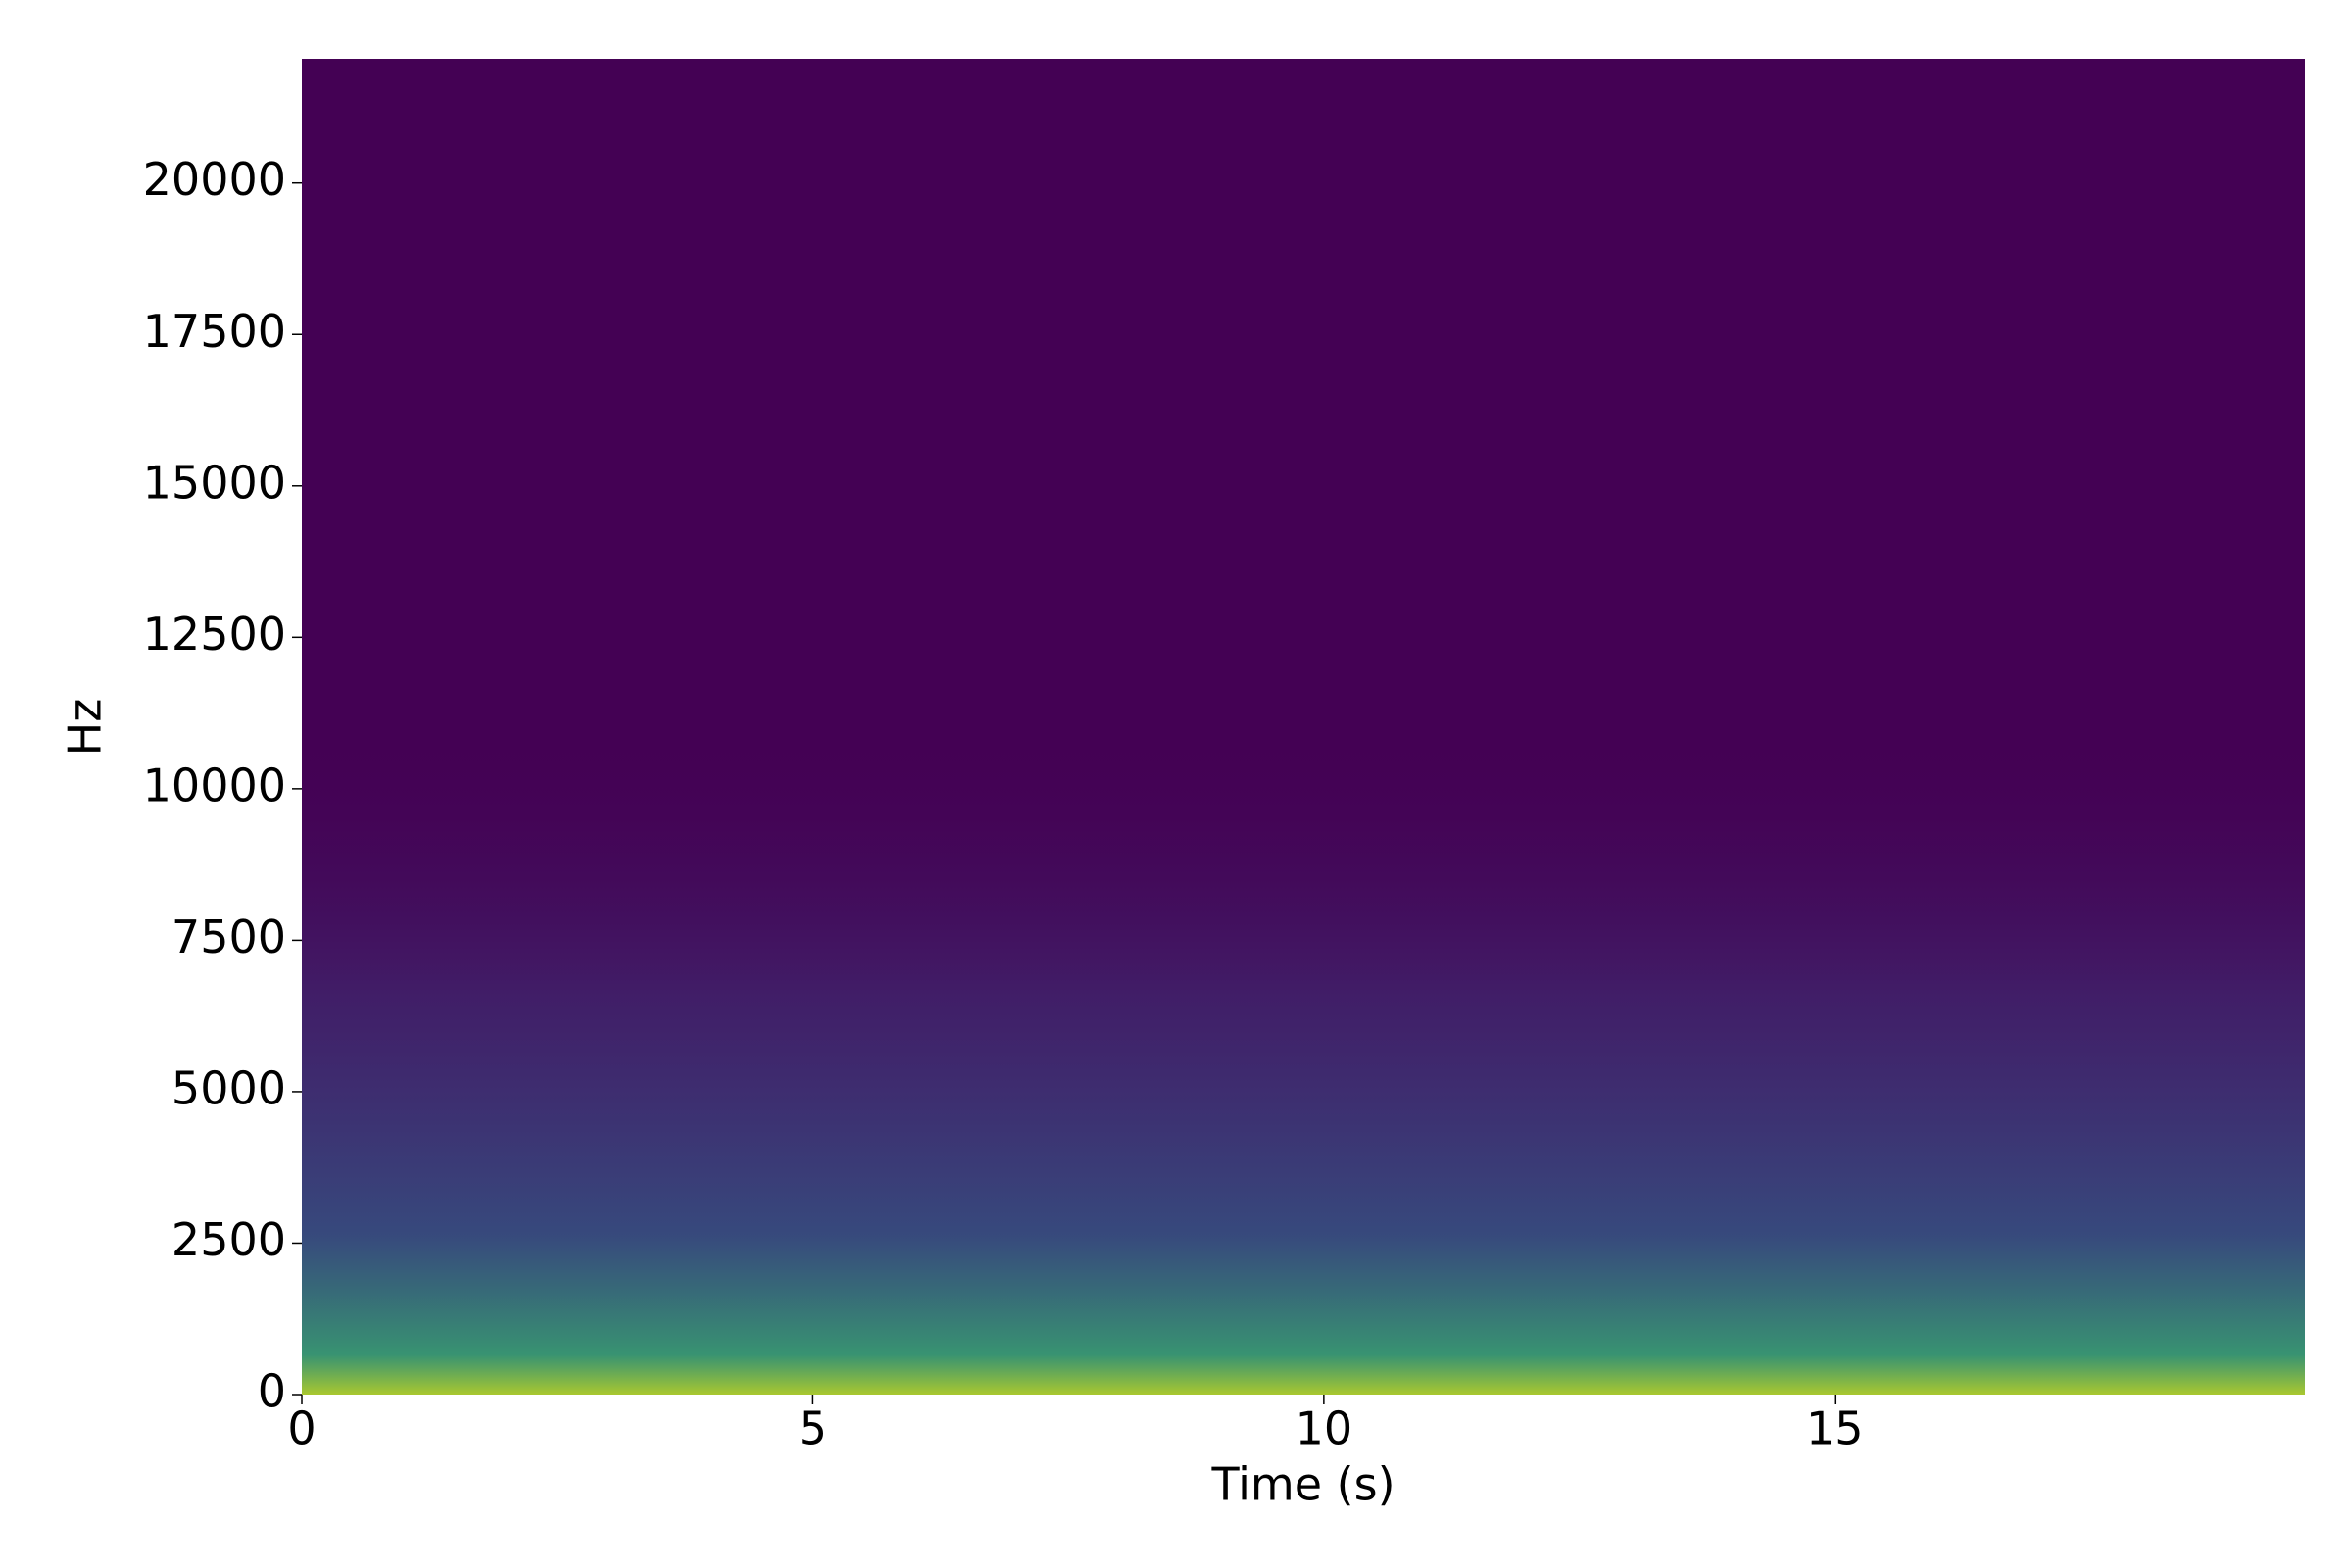 The width and height of the screenshot is (2352, 1568). What do you see at coordinates (1302, 1484) in the screenshot?
I see `x-axis-label: Time (s)` at bounding box center [1302, 1484].